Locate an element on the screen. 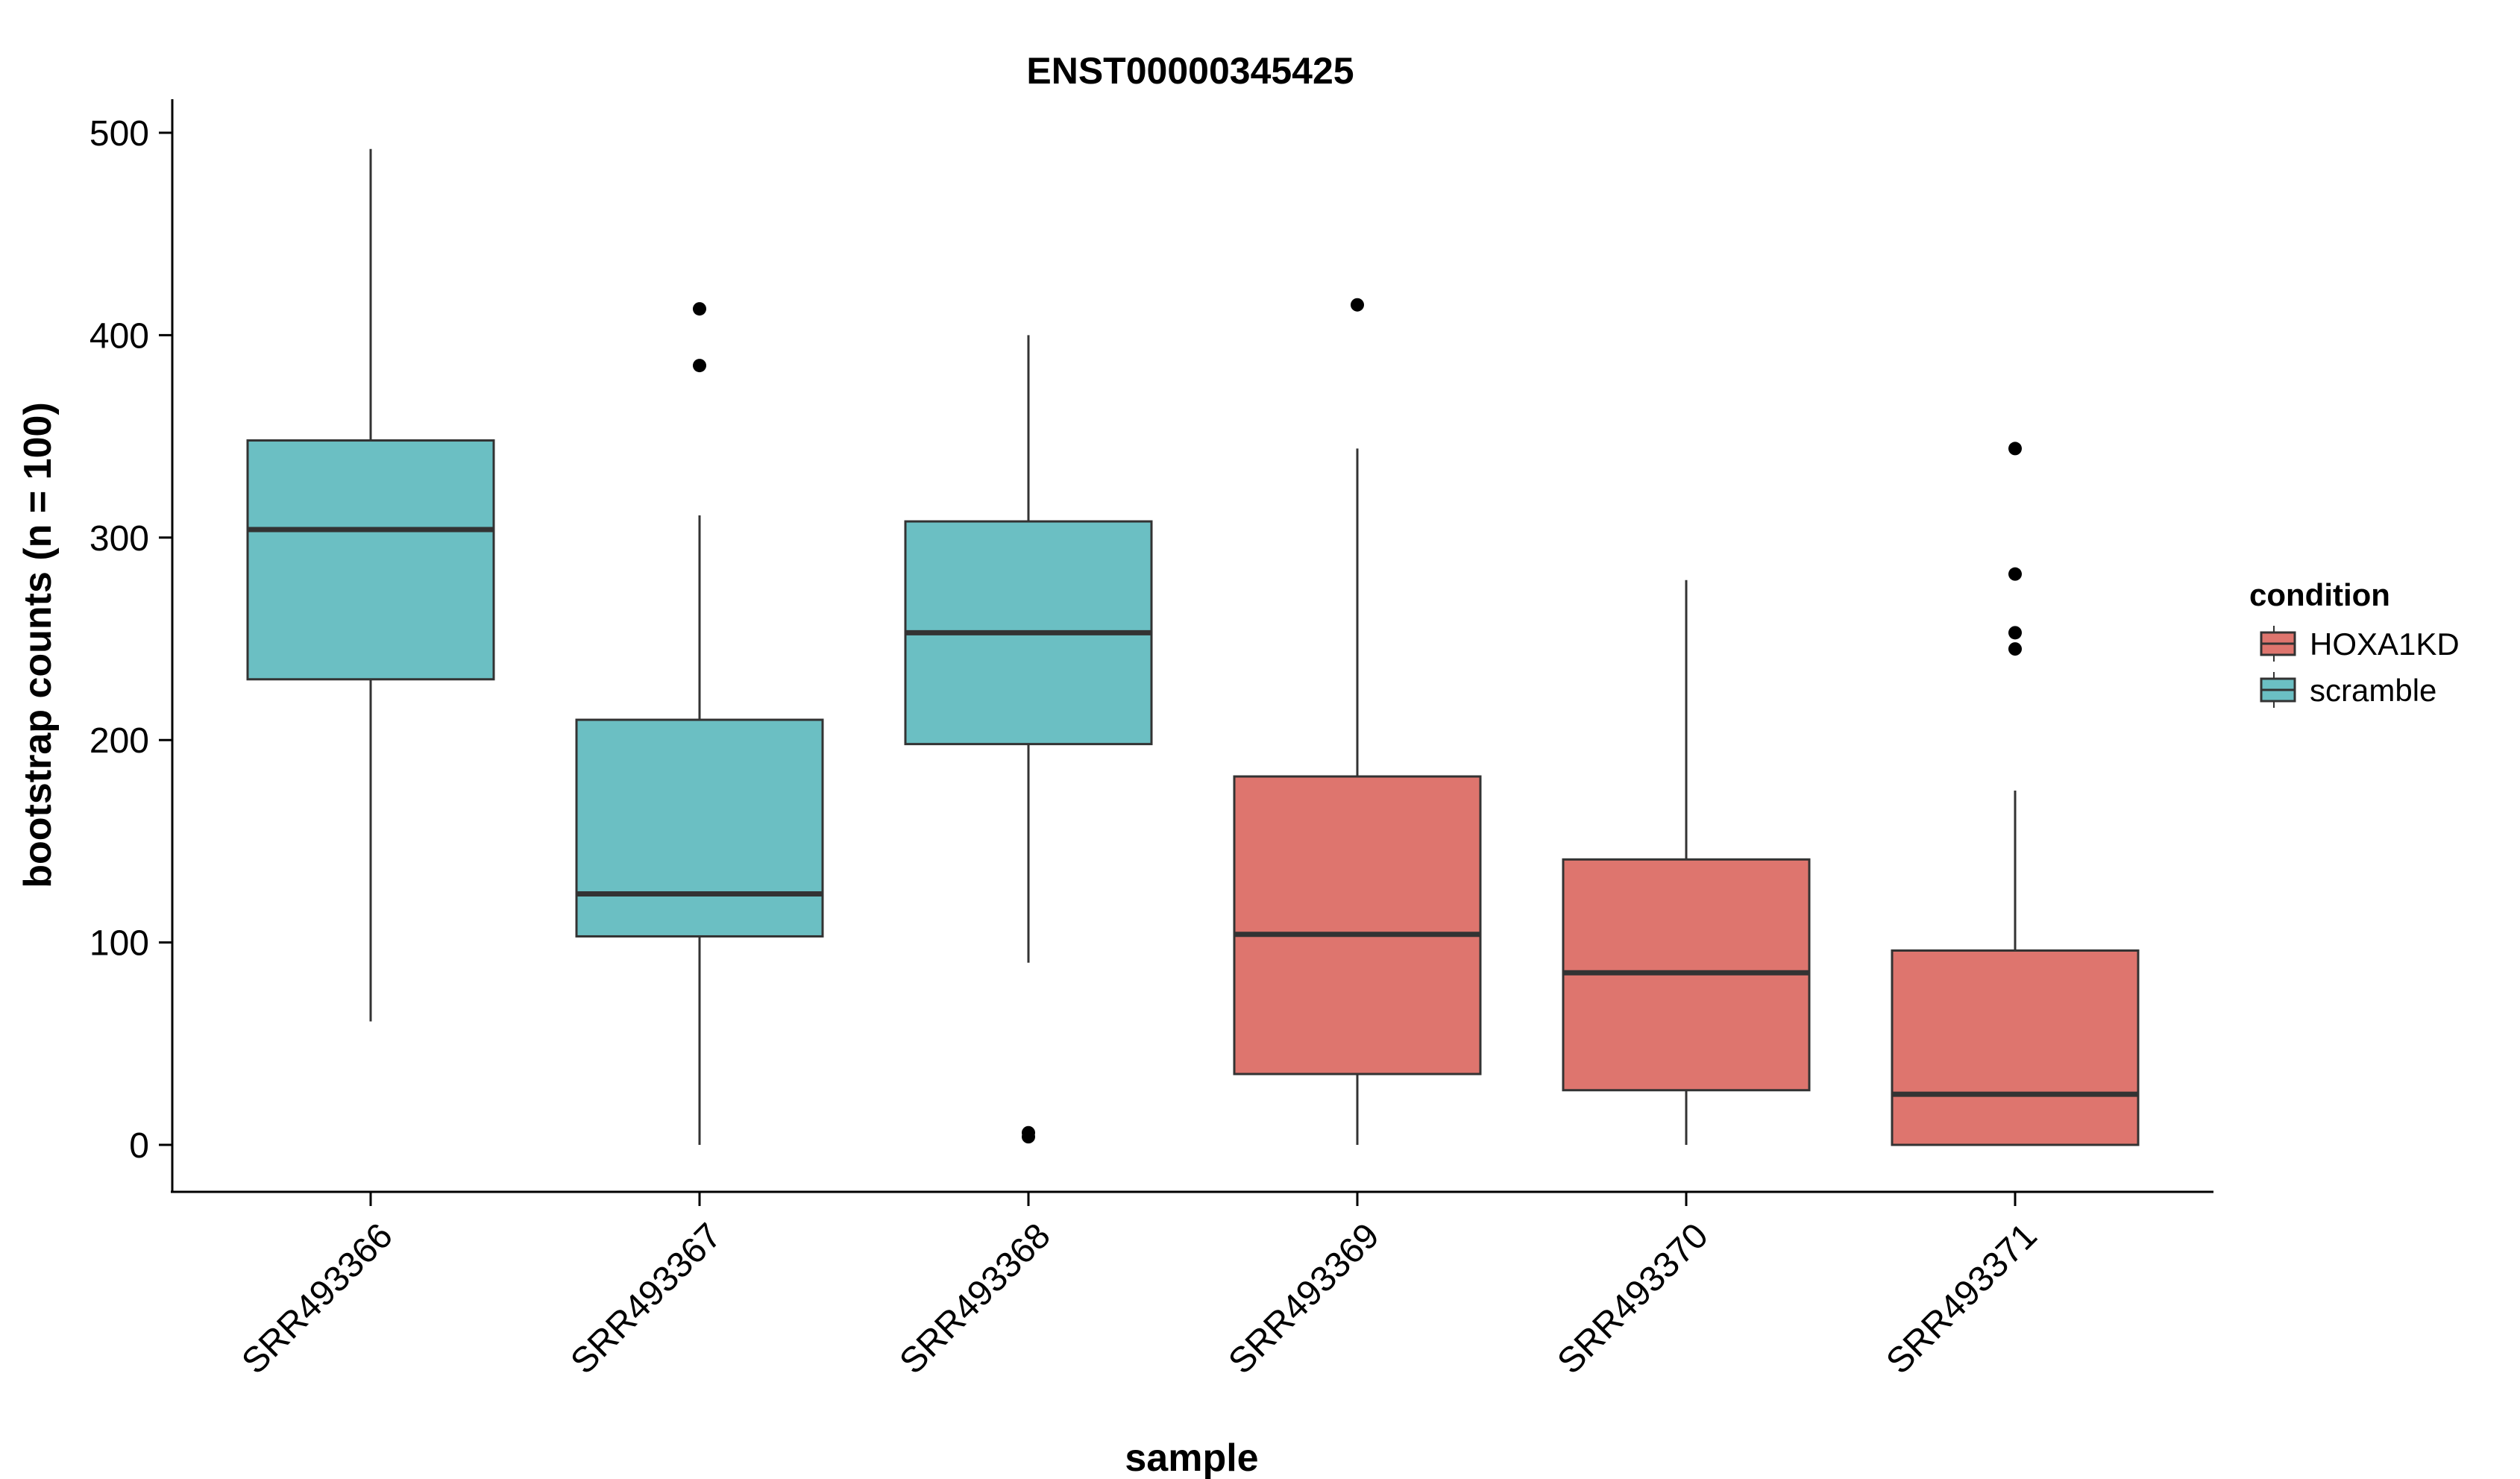  x-tick-label: SRR493370 is located at coordinates (1632, 1298).